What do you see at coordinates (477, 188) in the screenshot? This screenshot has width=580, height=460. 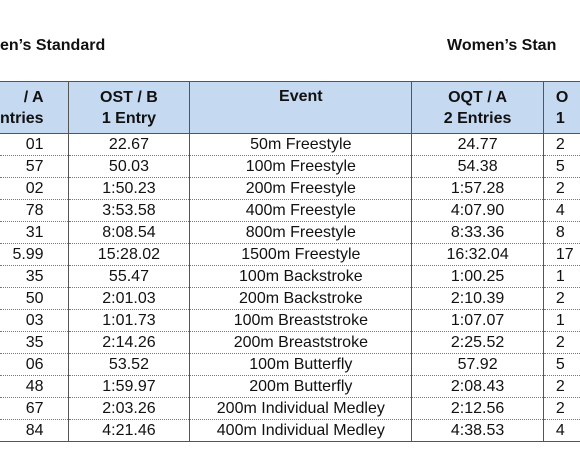 I see `oqt-a-time-cell: 1:57.28` at bounding box center [477, 188].